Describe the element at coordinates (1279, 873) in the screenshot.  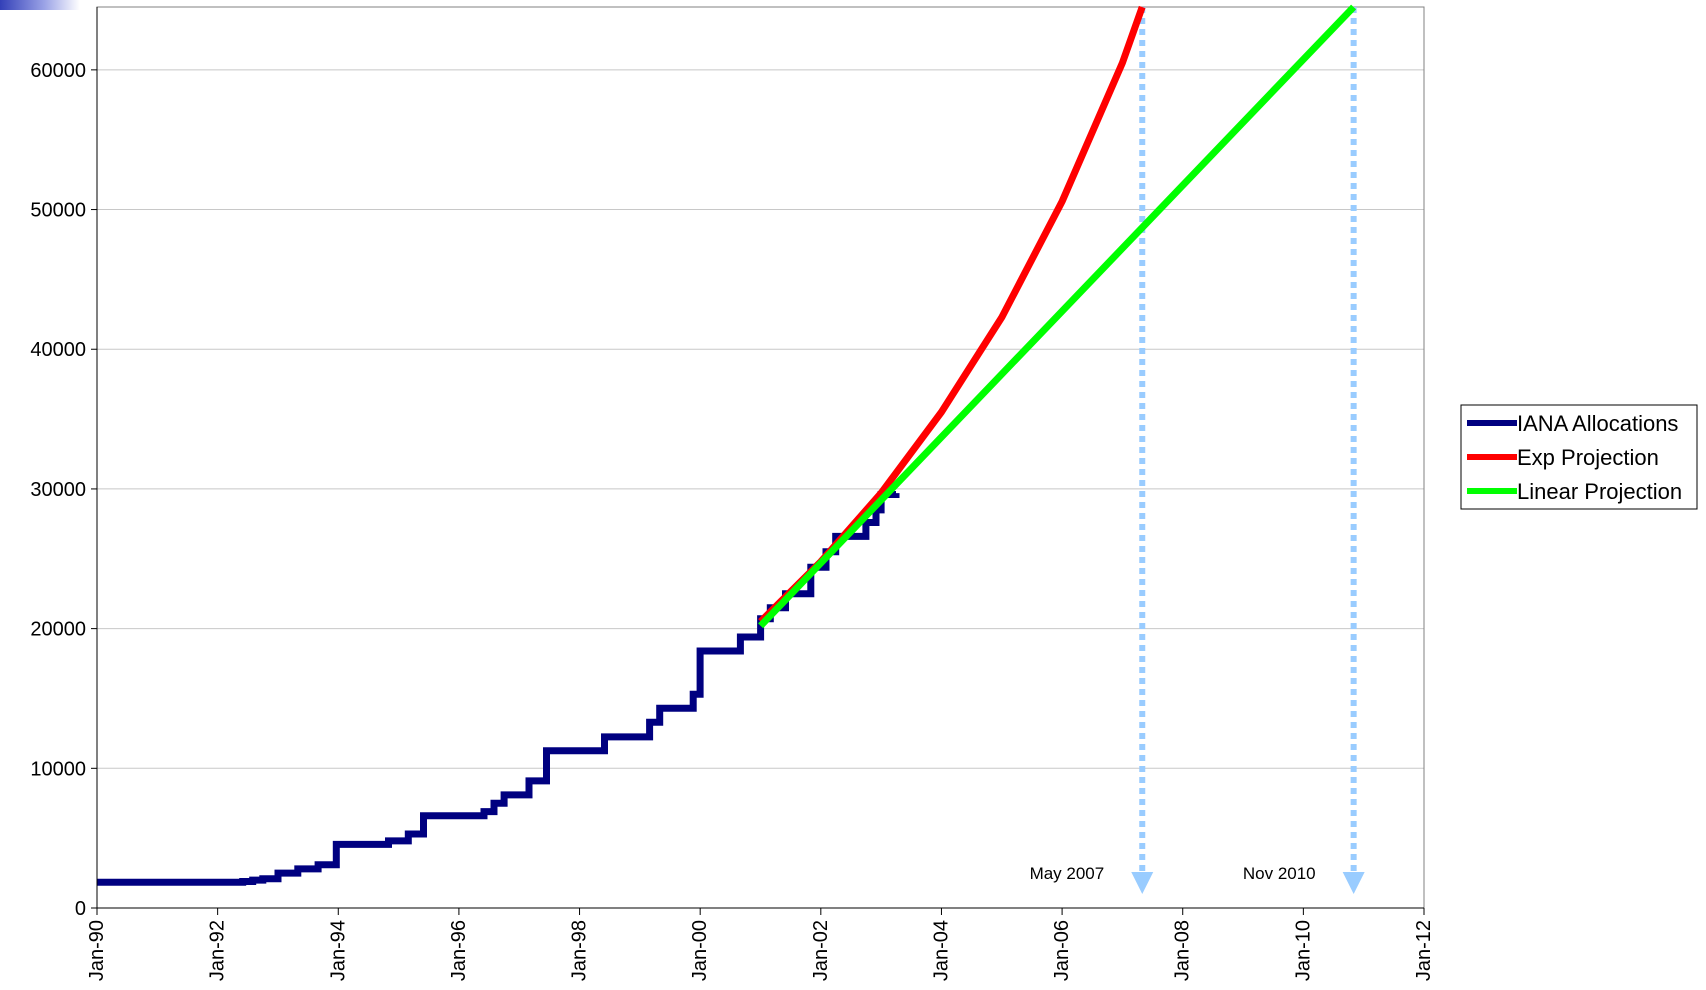
I see `annotation-label: Nov 2010` at that location.